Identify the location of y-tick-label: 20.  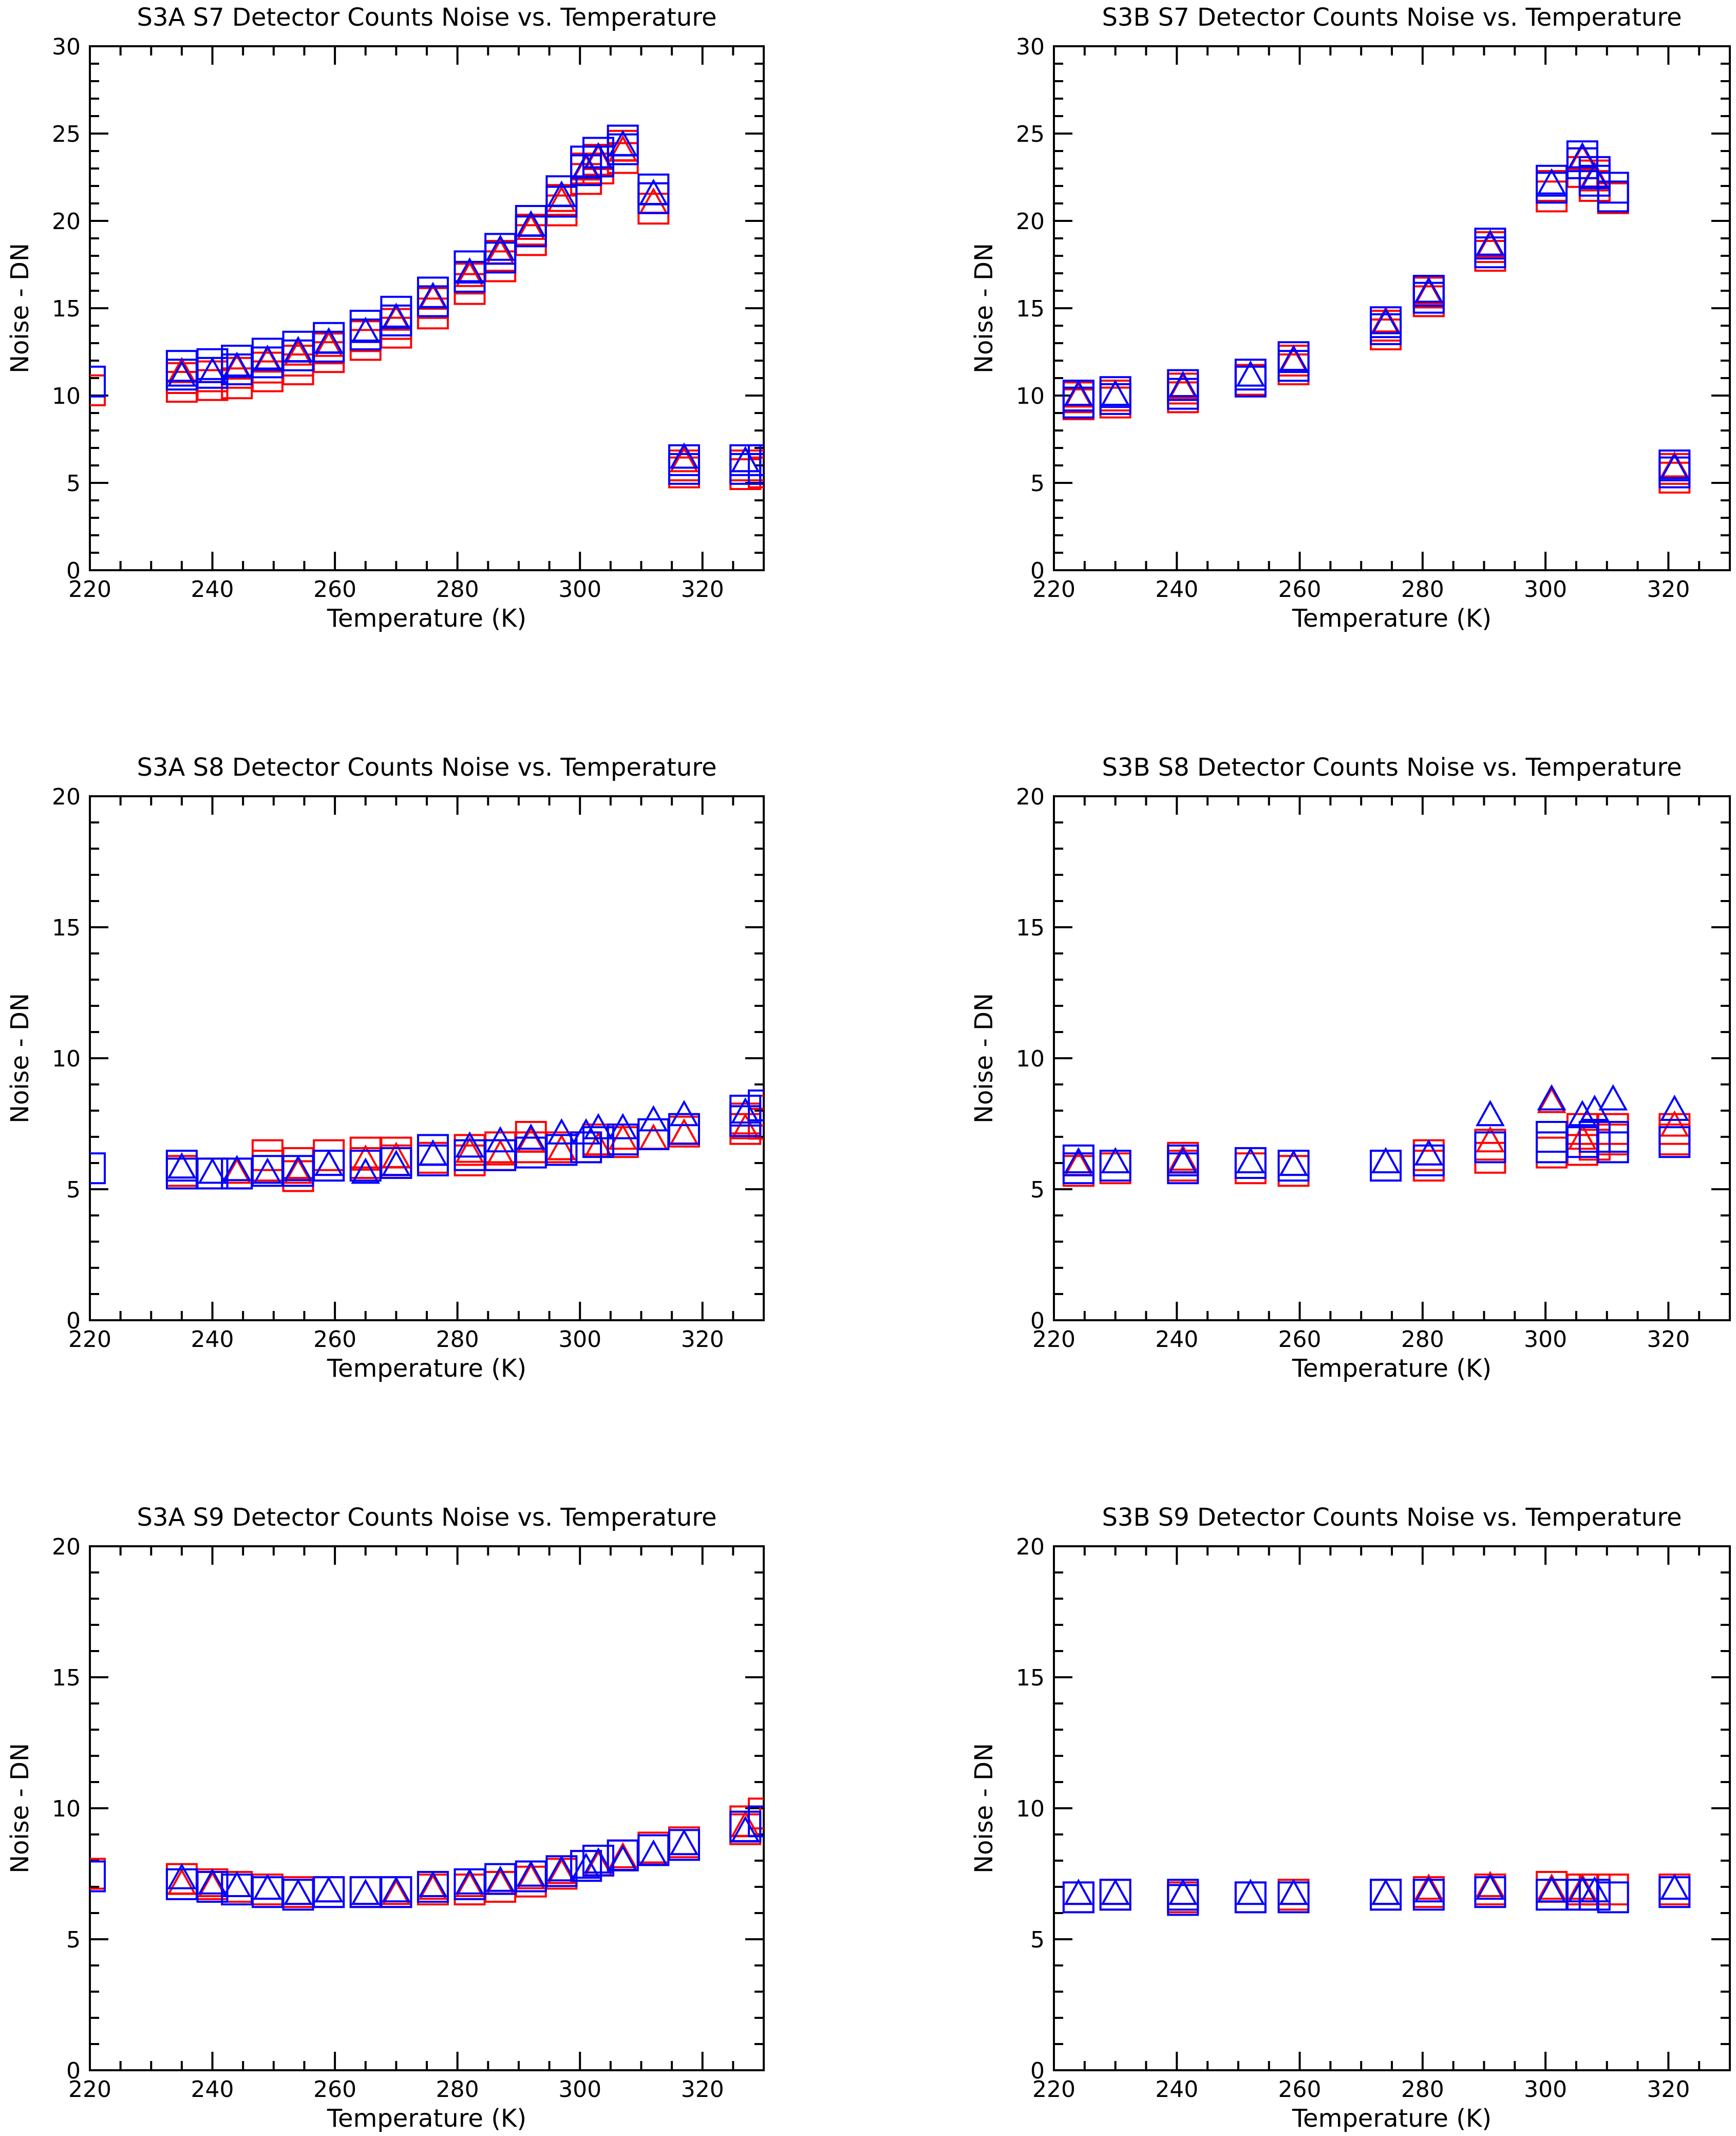
(66, 797).